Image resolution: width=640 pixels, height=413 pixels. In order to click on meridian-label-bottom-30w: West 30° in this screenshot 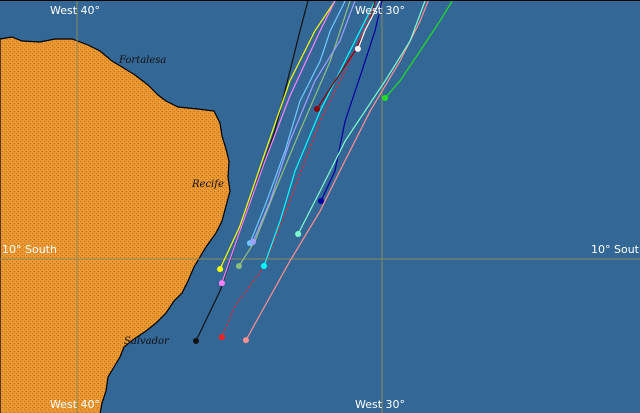, I will do `click(380, 404)`.